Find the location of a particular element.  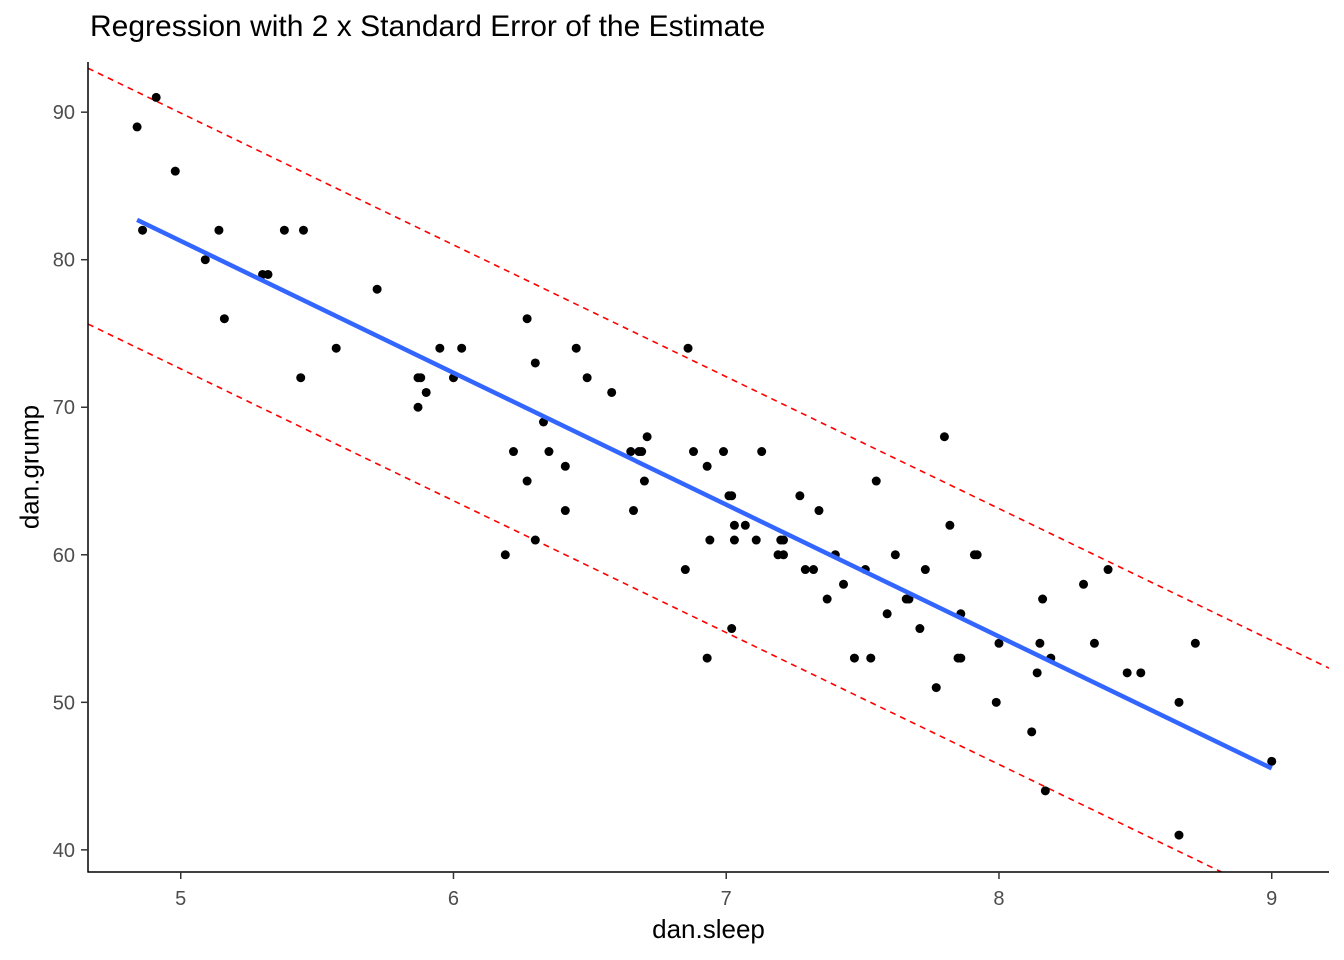

y-tick-label: 90 is located at coordinates (64, 113).